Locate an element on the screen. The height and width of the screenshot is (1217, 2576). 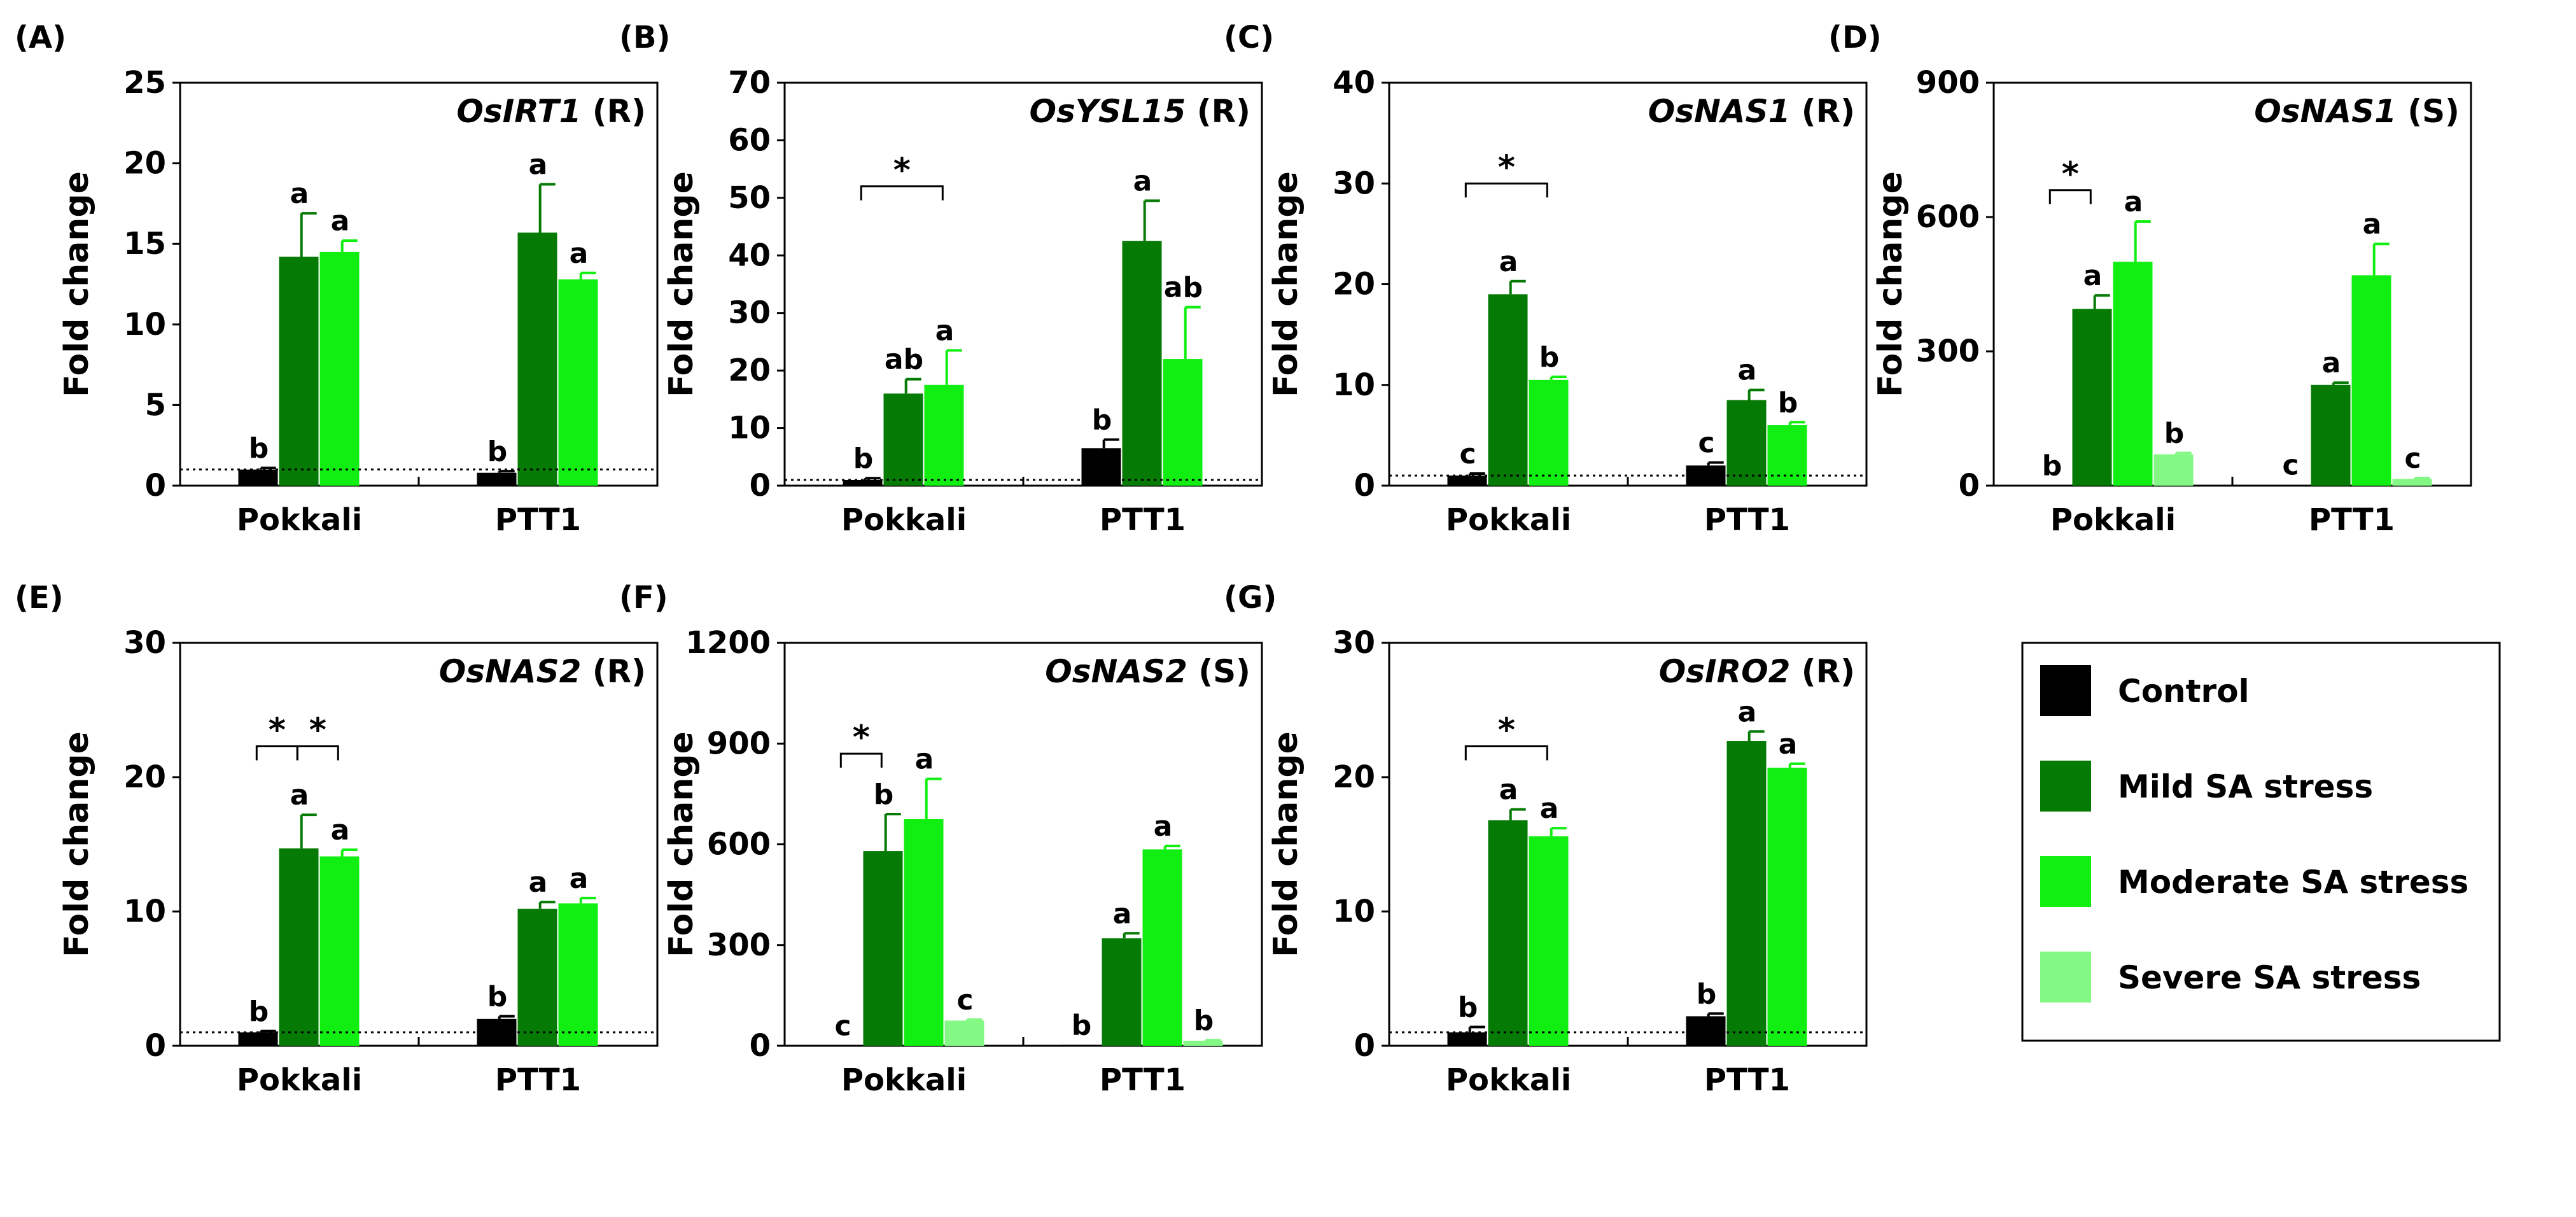
y-tick-label: 300 is located at coordinates (1948, 351).